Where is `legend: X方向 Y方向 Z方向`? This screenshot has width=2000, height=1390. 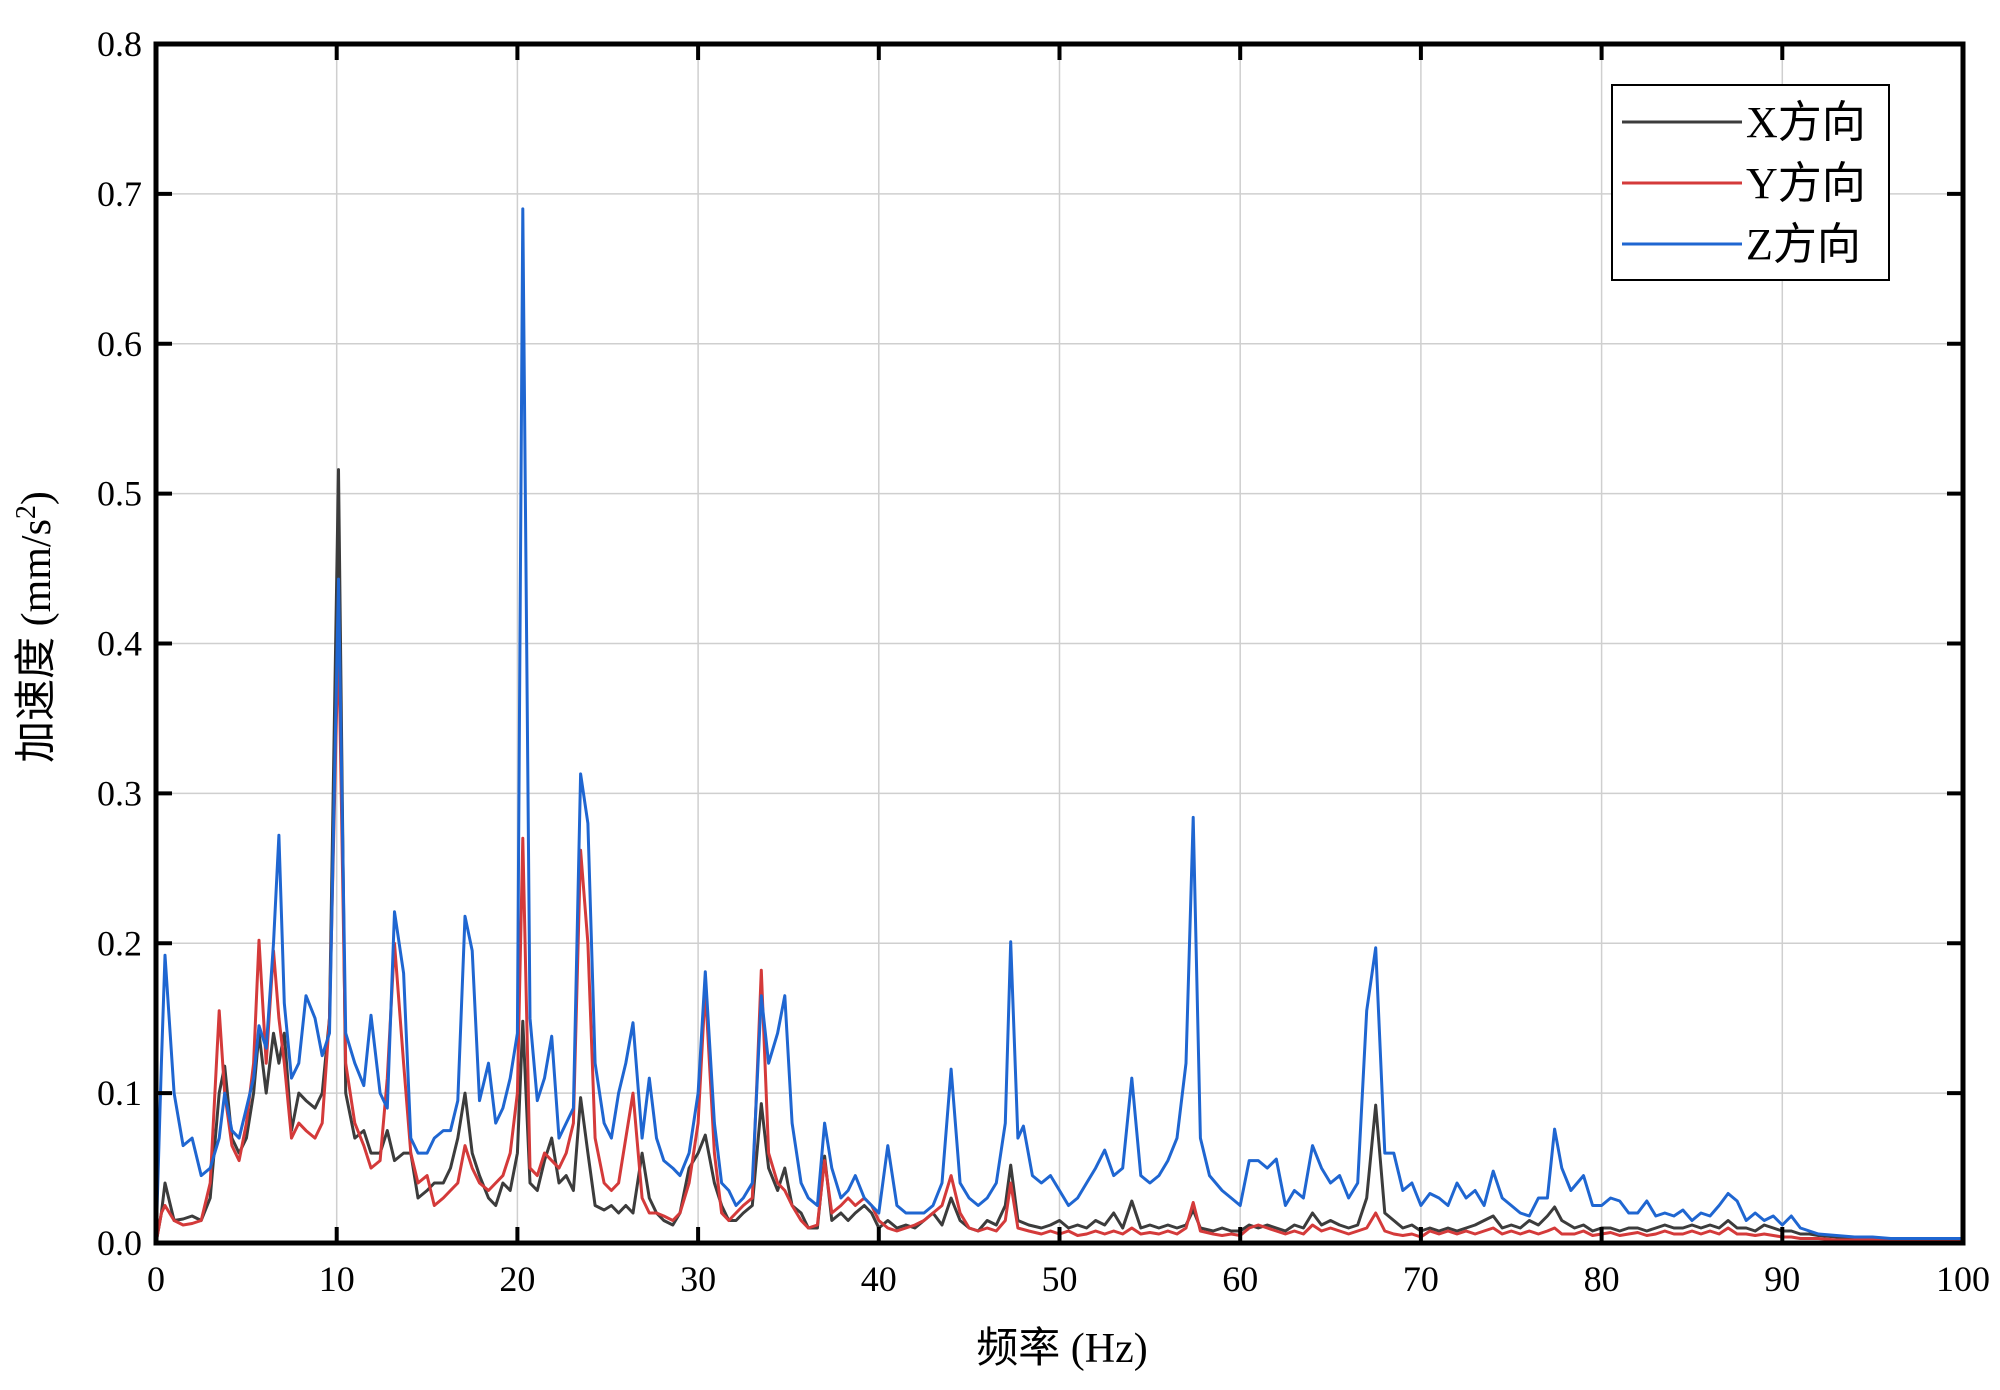 legend: X方向 Y方向 Z方向 is located at coordinates (1750, 182).